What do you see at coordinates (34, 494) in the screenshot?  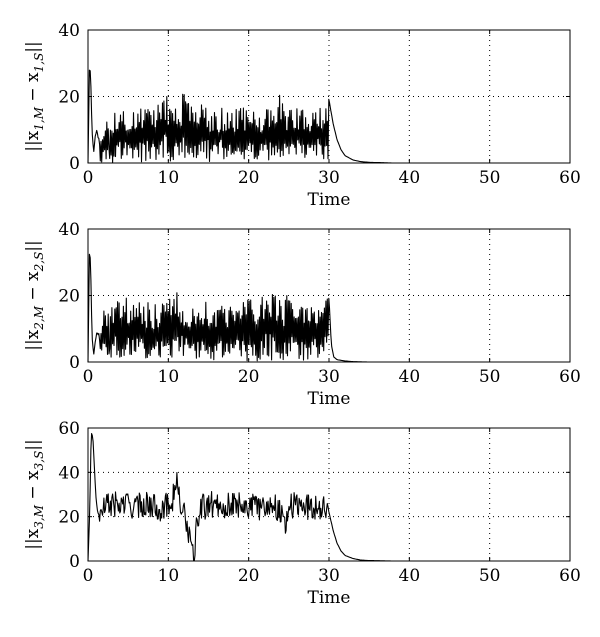 I see `y-axis-label: ||x3,M − x3,S||` at bounding box center [34, 494].